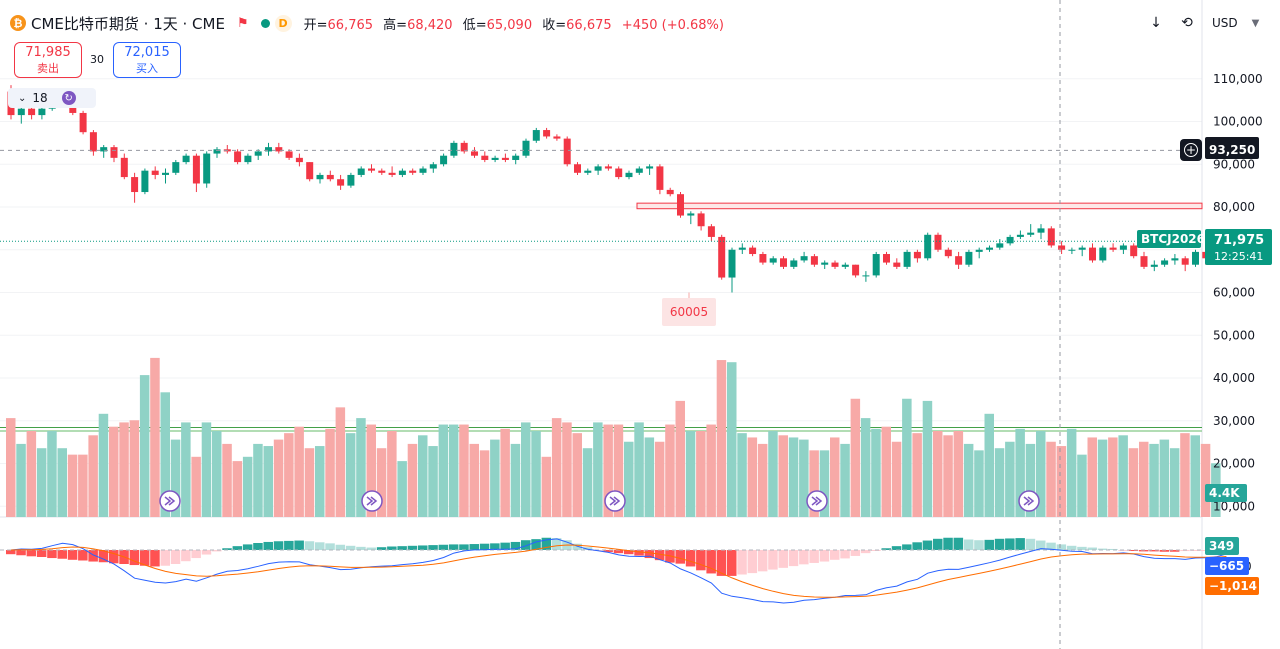  I want to click on sync-icon: ↻, so click(68, 98).